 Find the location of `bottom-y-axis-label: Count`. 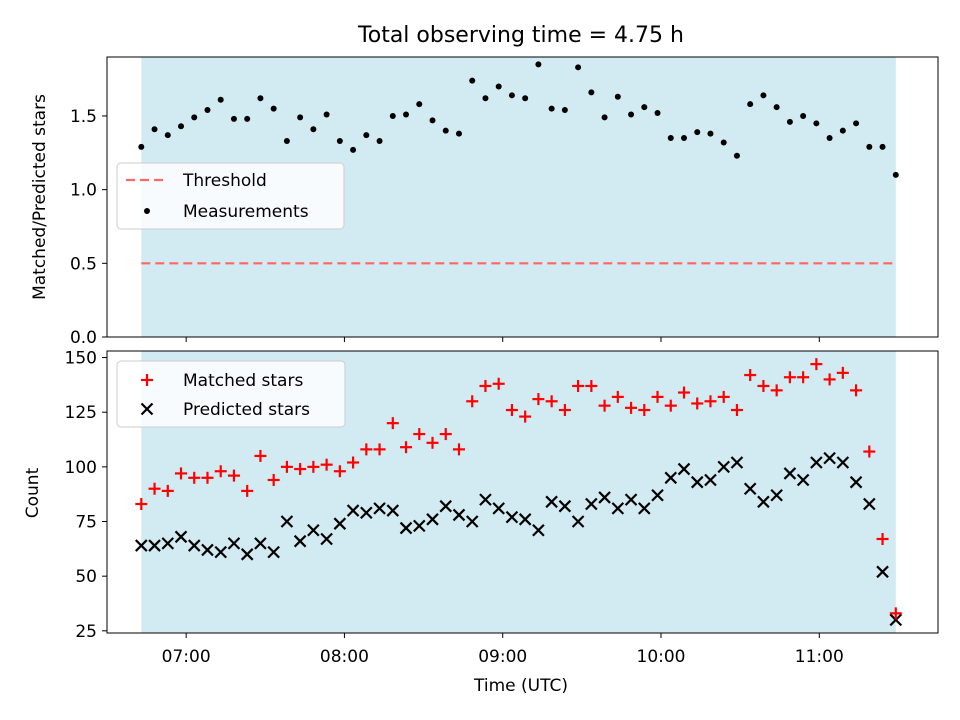

bottom-y-axis-label: Count is located at coordinates (33, 492).